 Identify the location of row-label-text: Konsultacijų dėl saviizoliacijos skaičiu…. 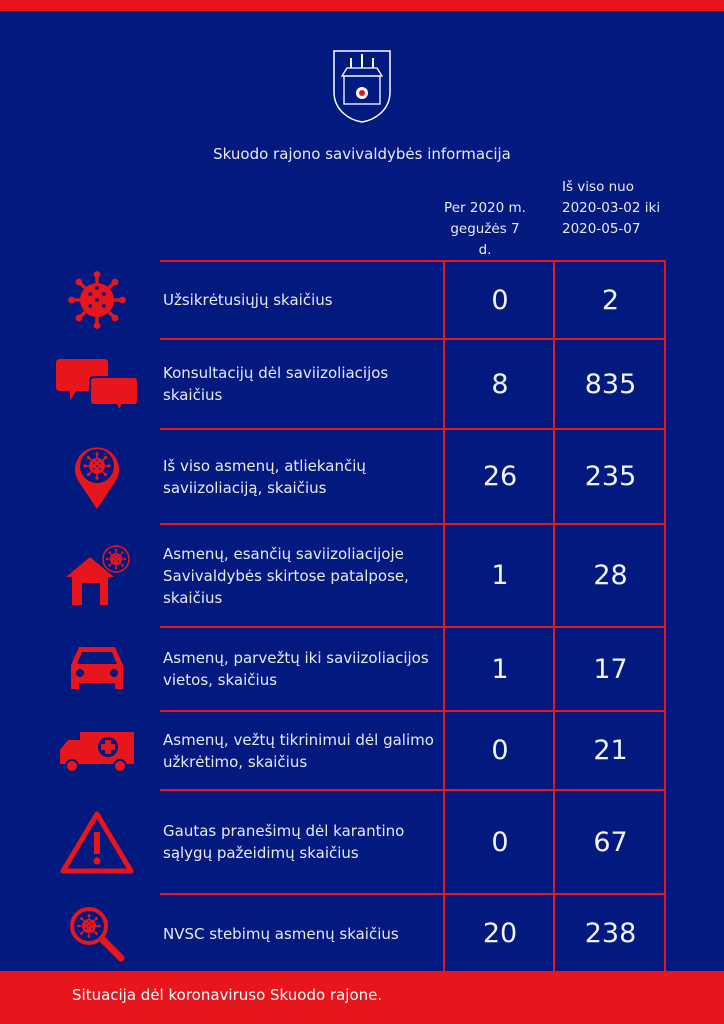
(276, 384).